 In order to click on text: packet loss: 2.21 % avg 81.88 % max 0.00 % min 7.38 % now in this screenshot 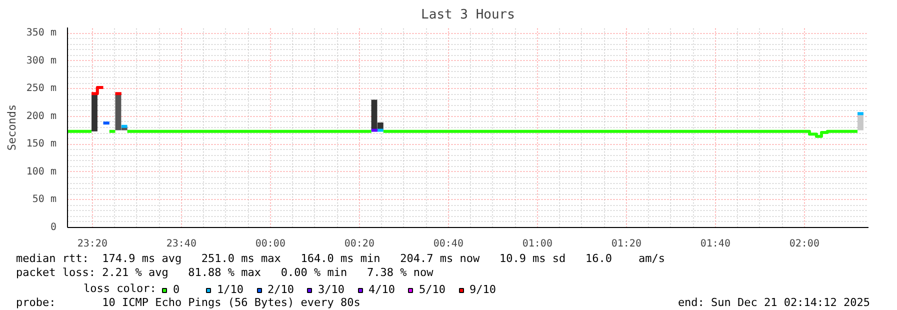, I will do `click(225, 273)`.